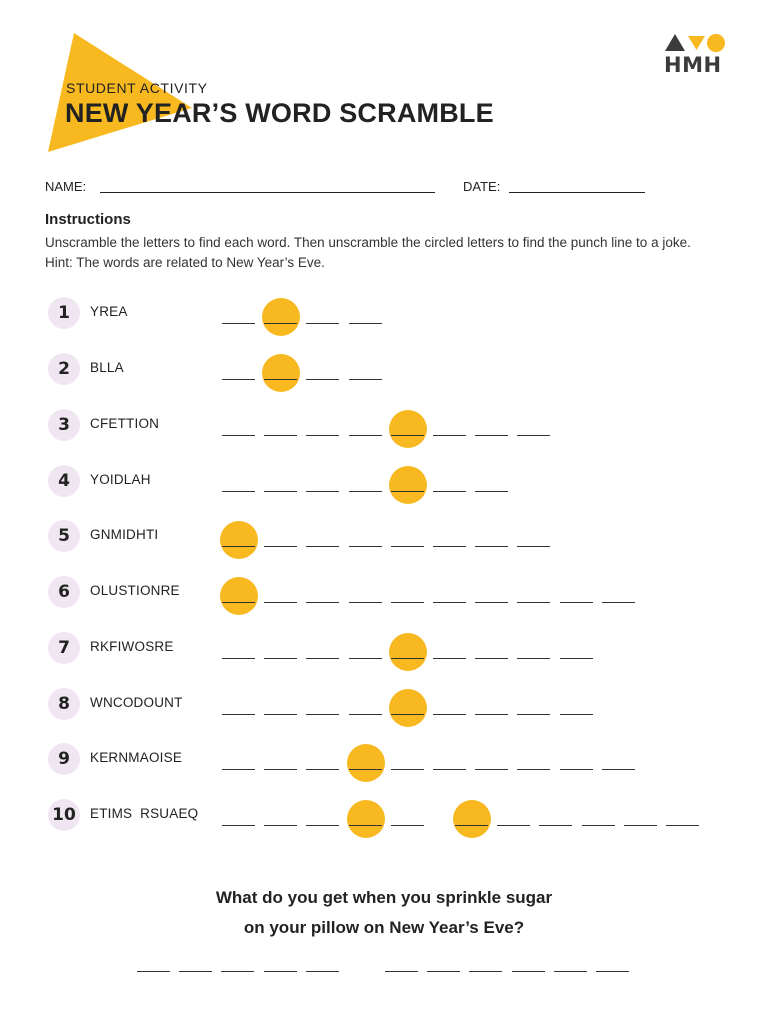 Image resolution: width=768 pixels, height=1024 pixels. What do you see at coordinates (384, 648) in the screenshot?
I see `puzzle-row: 7 RKFIWOSRE` at bounding box center [384, 648].